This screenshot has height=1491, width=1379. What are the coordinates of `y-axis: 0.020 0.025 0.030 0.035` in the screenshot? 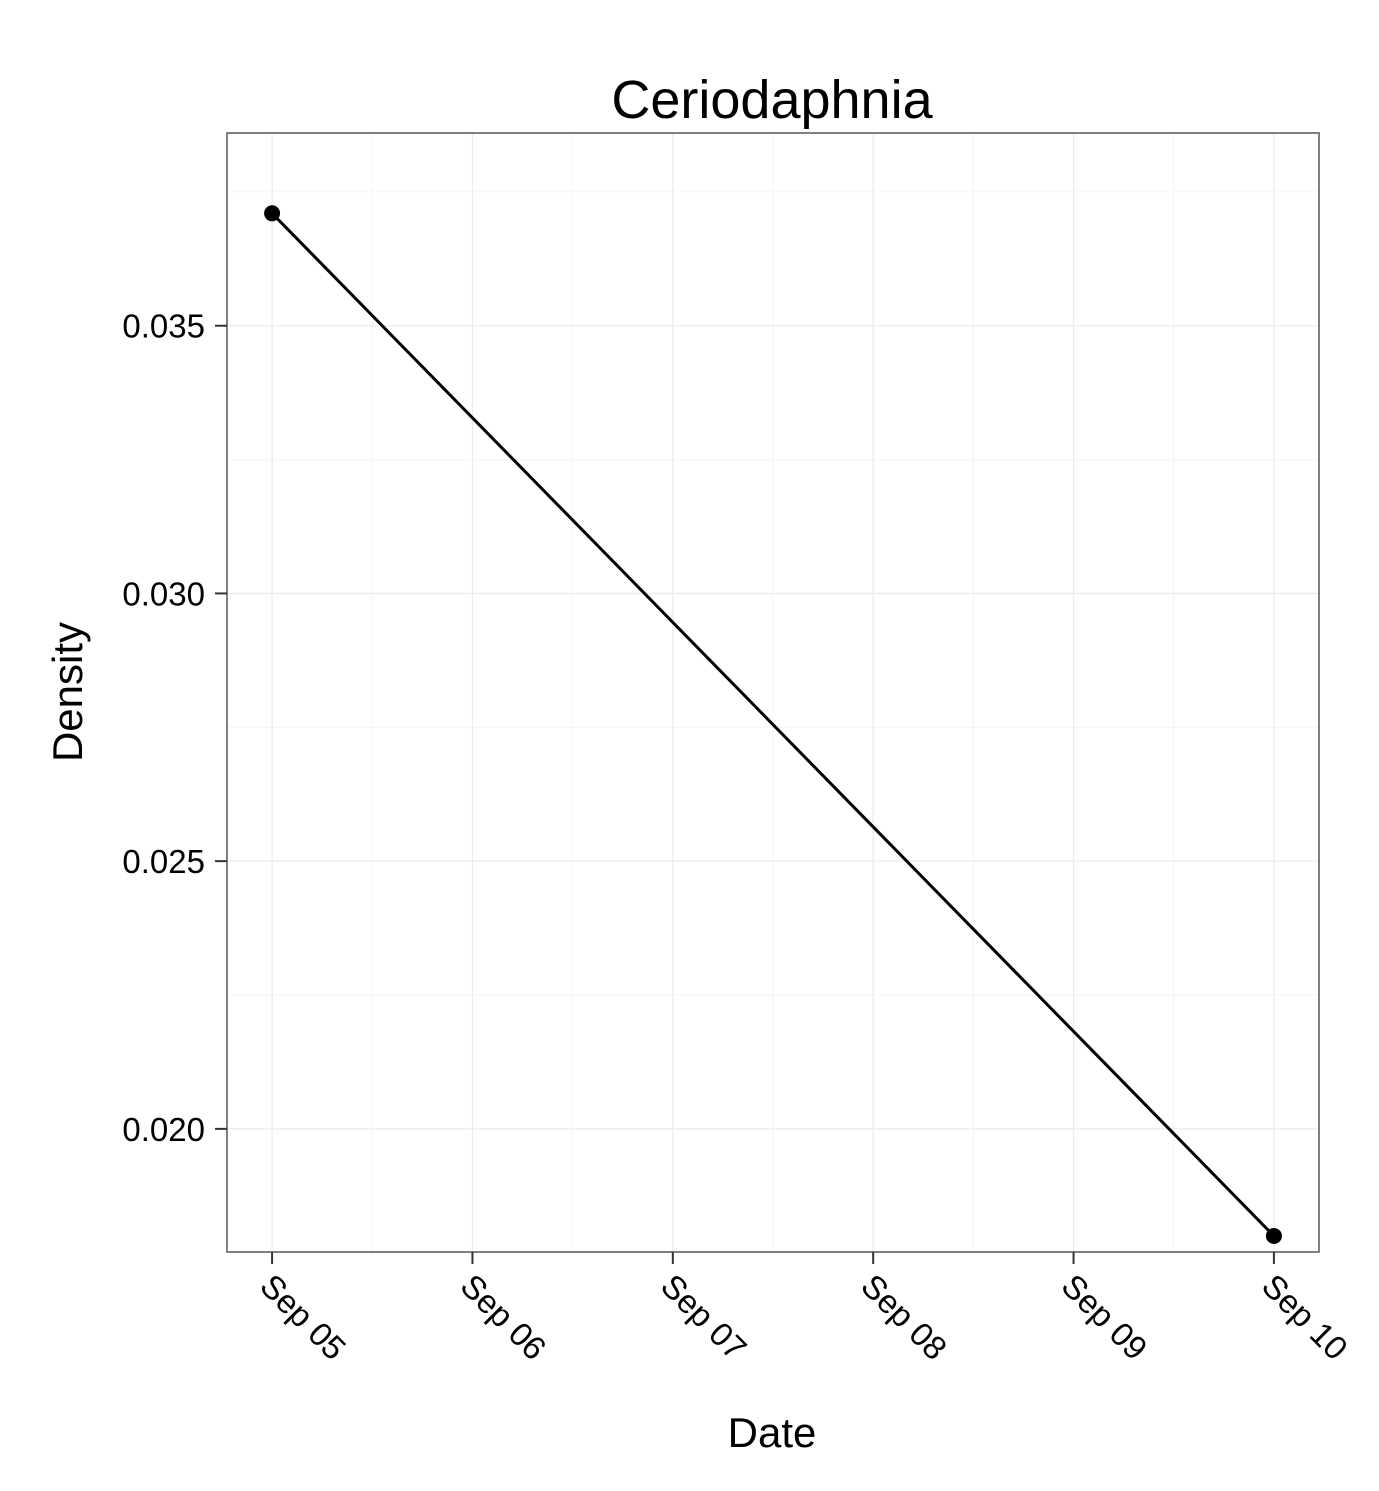 It's located at (174, 728).